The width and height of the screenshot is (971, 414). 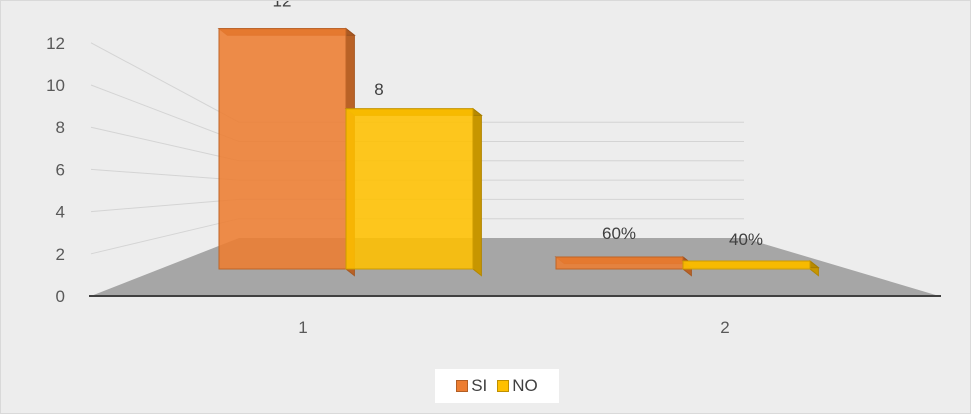 I want to click on data-label: 60%, so click(x=619, y=233).